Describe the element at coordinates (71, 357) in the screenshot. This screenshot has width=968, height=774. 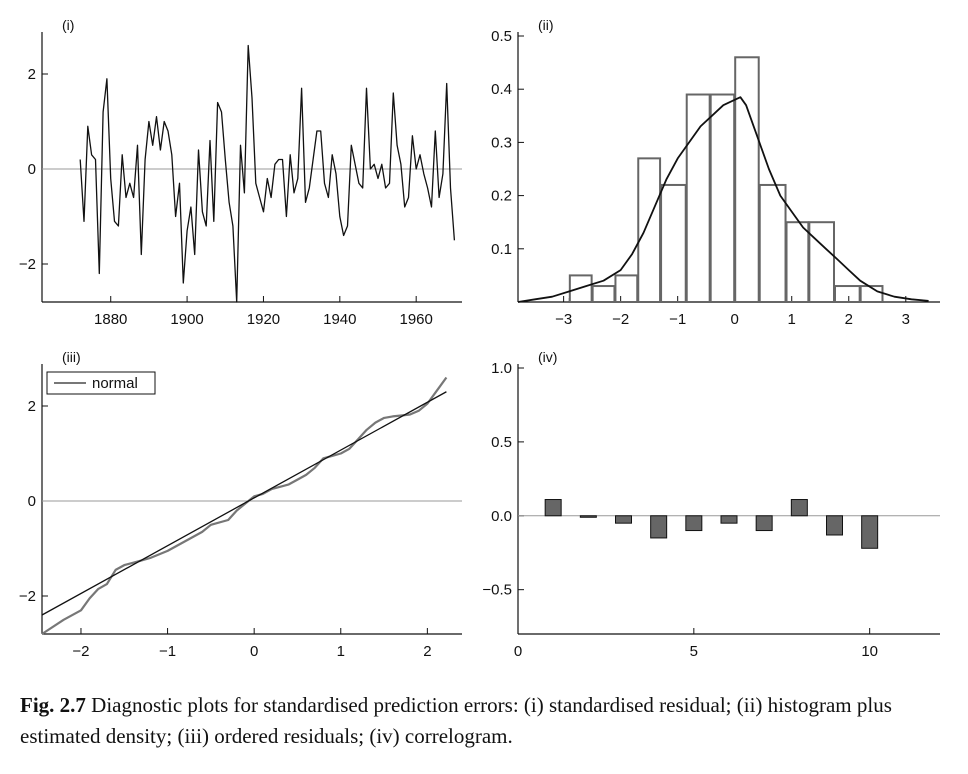
I see `panel-label: (iii)` at that location.